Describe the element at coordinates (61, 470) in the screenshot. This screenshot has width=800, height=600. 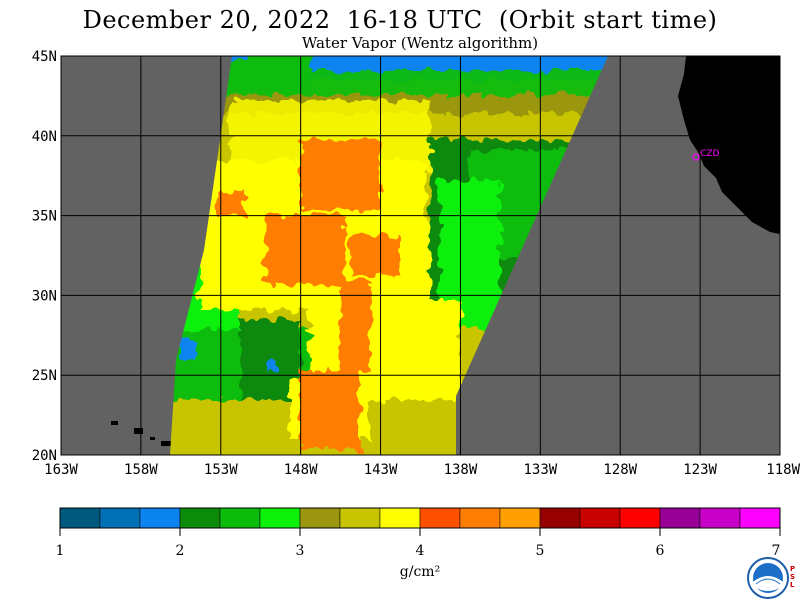
I see `lon-tick-label: 163W` at that location.